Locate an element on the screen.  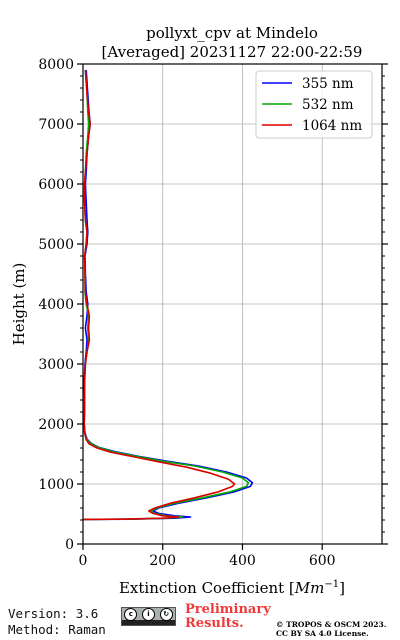
cc-license-badge: c i ↻ is located at coordinates (148, 616).